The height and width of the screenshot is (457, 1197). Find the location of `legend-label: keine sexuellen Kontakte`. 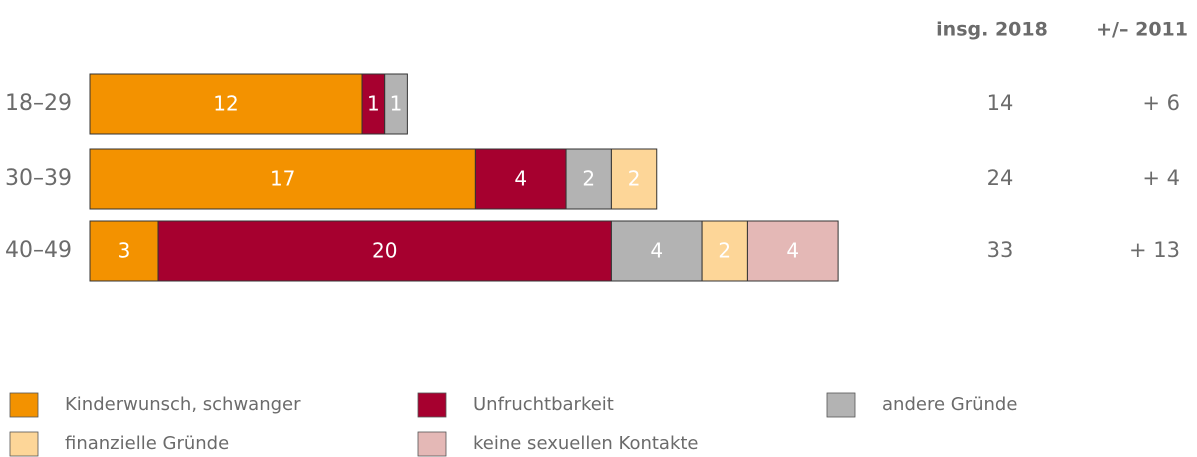

legend-label: keine sexuellen Kontakte is located at coordinates (586, 443).